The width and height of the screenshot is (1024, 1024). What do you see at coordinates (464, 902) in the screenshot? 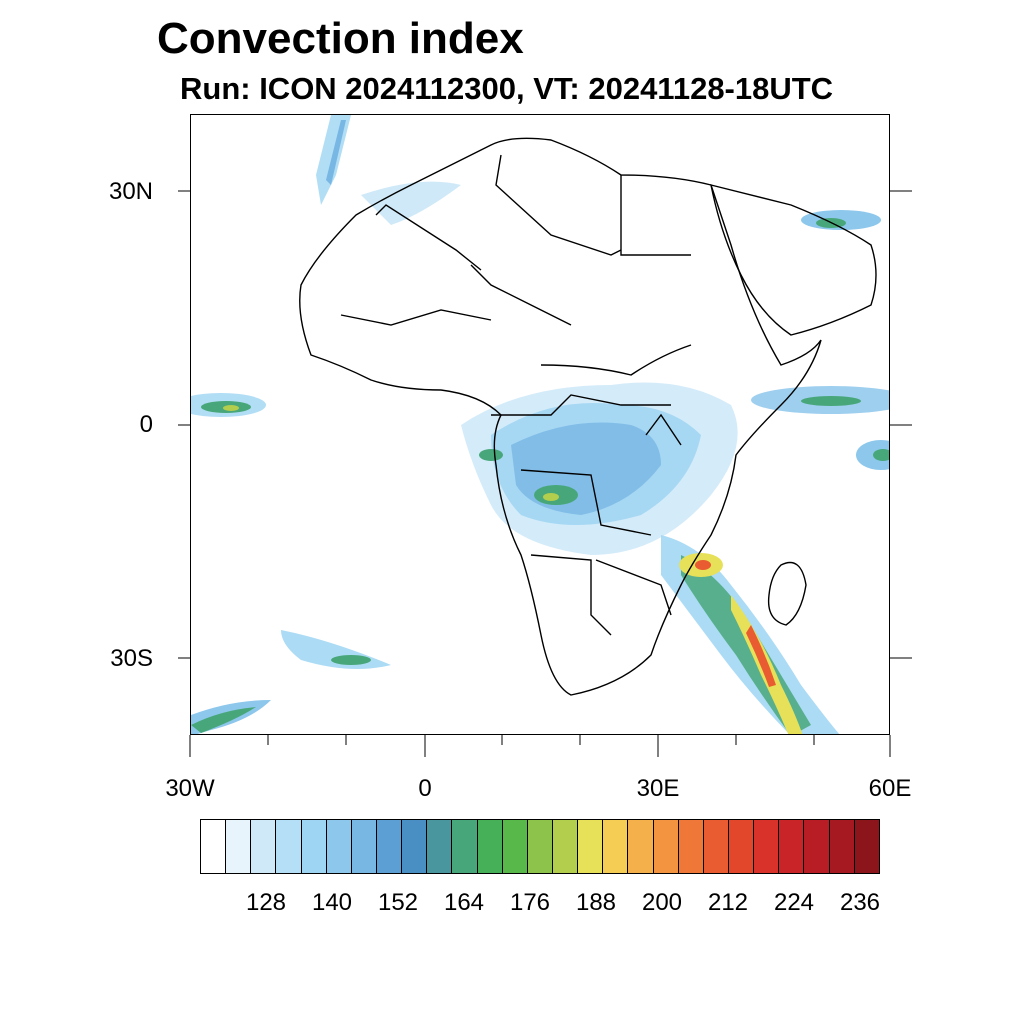
I see `colorbar-label: 164` at bounding box center [464, 902].